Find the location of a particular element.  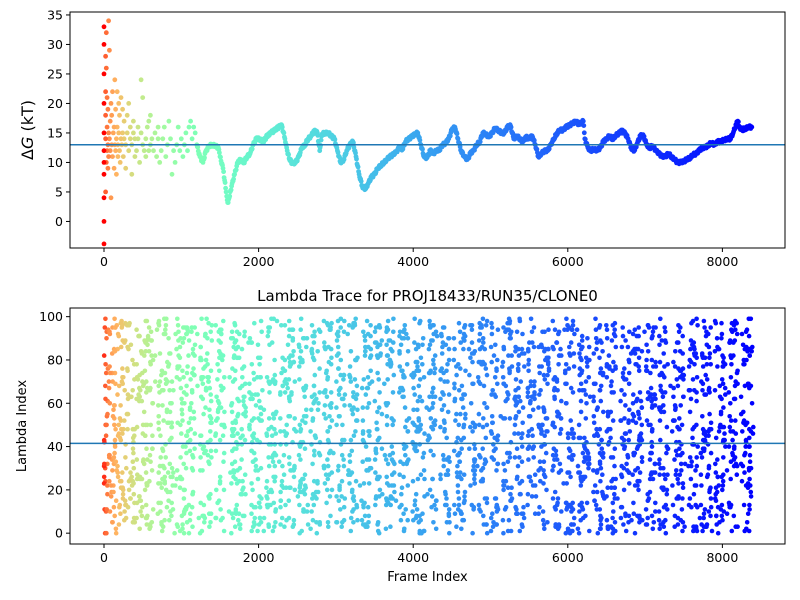

lambda-y-tick-label: 80 is located at coordinates (55, 359).